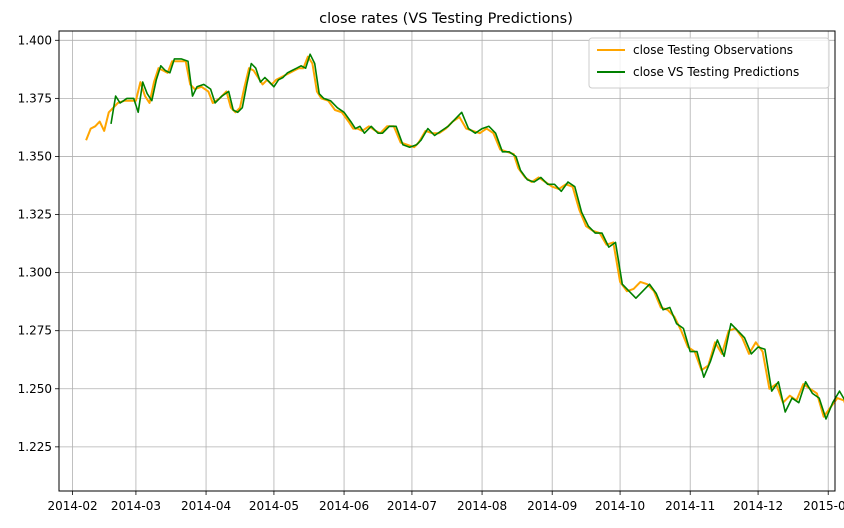 The height and width of the screenshot is (528, 844). Describe the element at coordinates (73, 506) in the screenshot. I see `x-tick-label: 2014-02` at that location.